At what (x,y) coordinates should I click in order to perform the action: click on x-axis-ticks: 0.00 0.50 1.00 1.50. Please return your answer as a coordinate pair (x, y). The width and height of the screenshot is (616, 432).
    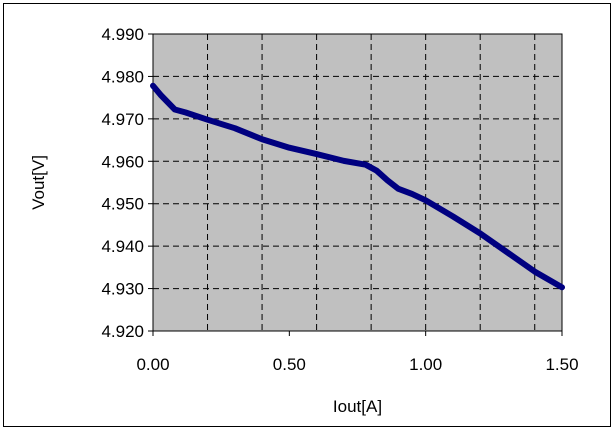
    Looking at the image, I should click on (357, 352).